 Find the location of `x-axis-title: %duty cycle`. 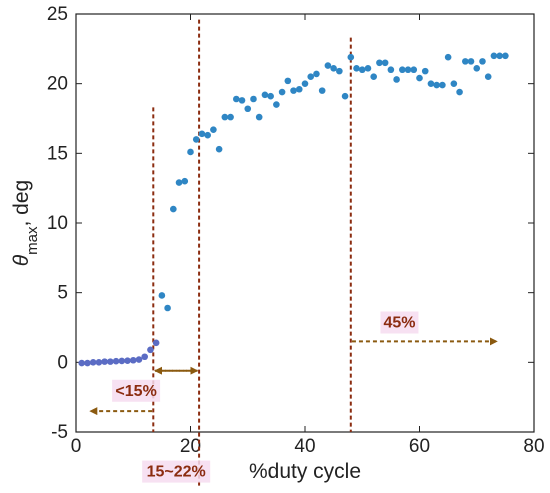

x-axis-title: %duty cycle is located at coordinates (305, 471).